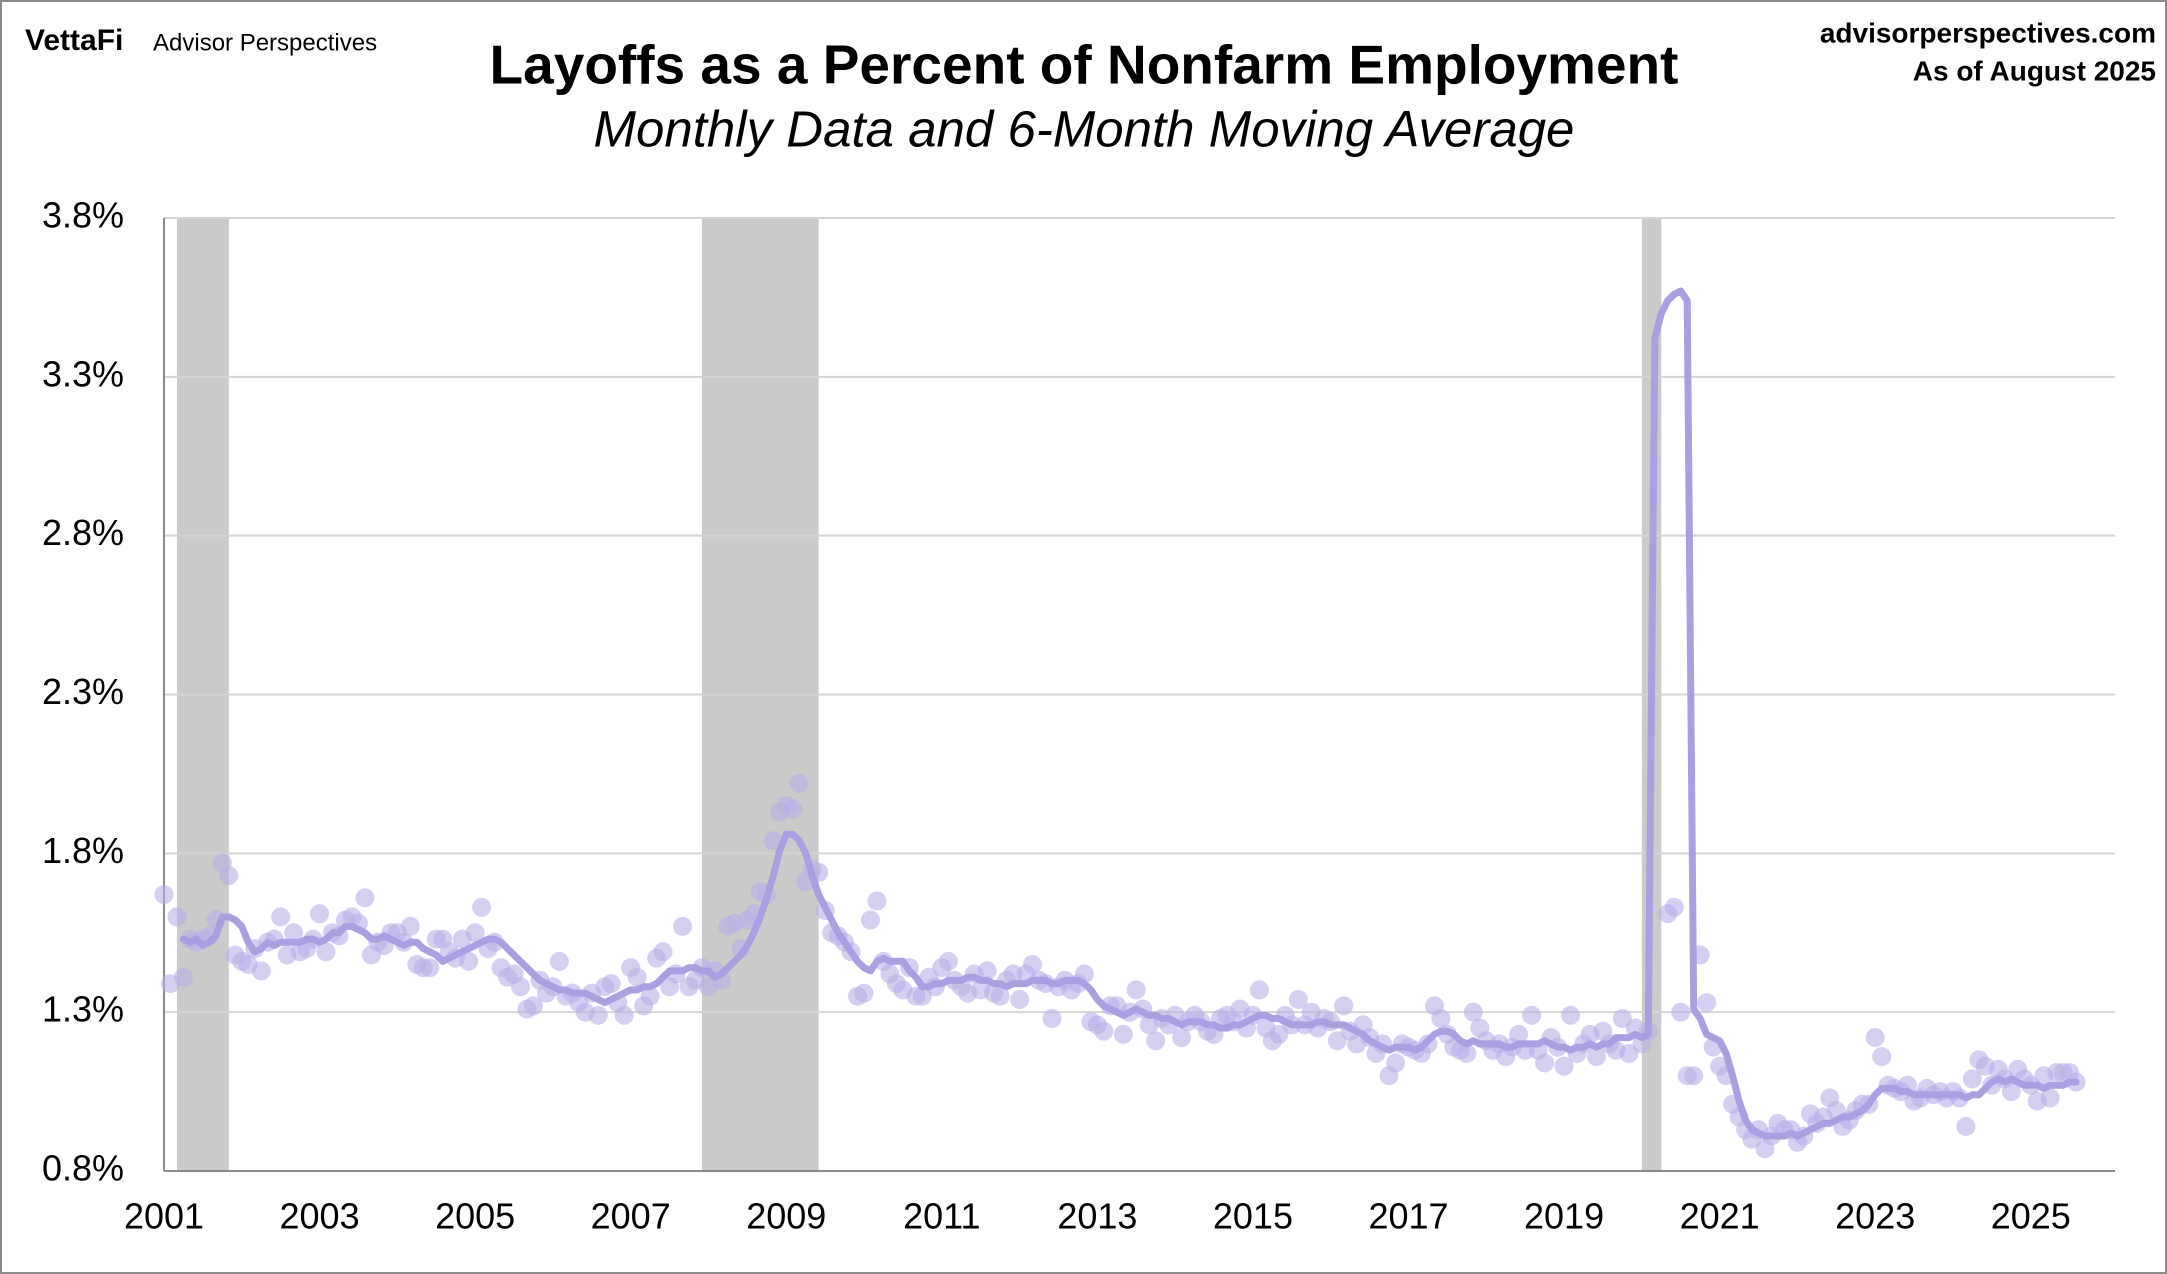 The width and height of the screenshot is (2167, 1274). What do you see at coordinates (83, 850) in the screenshot?
I see `y-tick-label: 1.8%` at bounding box center [83, 850].